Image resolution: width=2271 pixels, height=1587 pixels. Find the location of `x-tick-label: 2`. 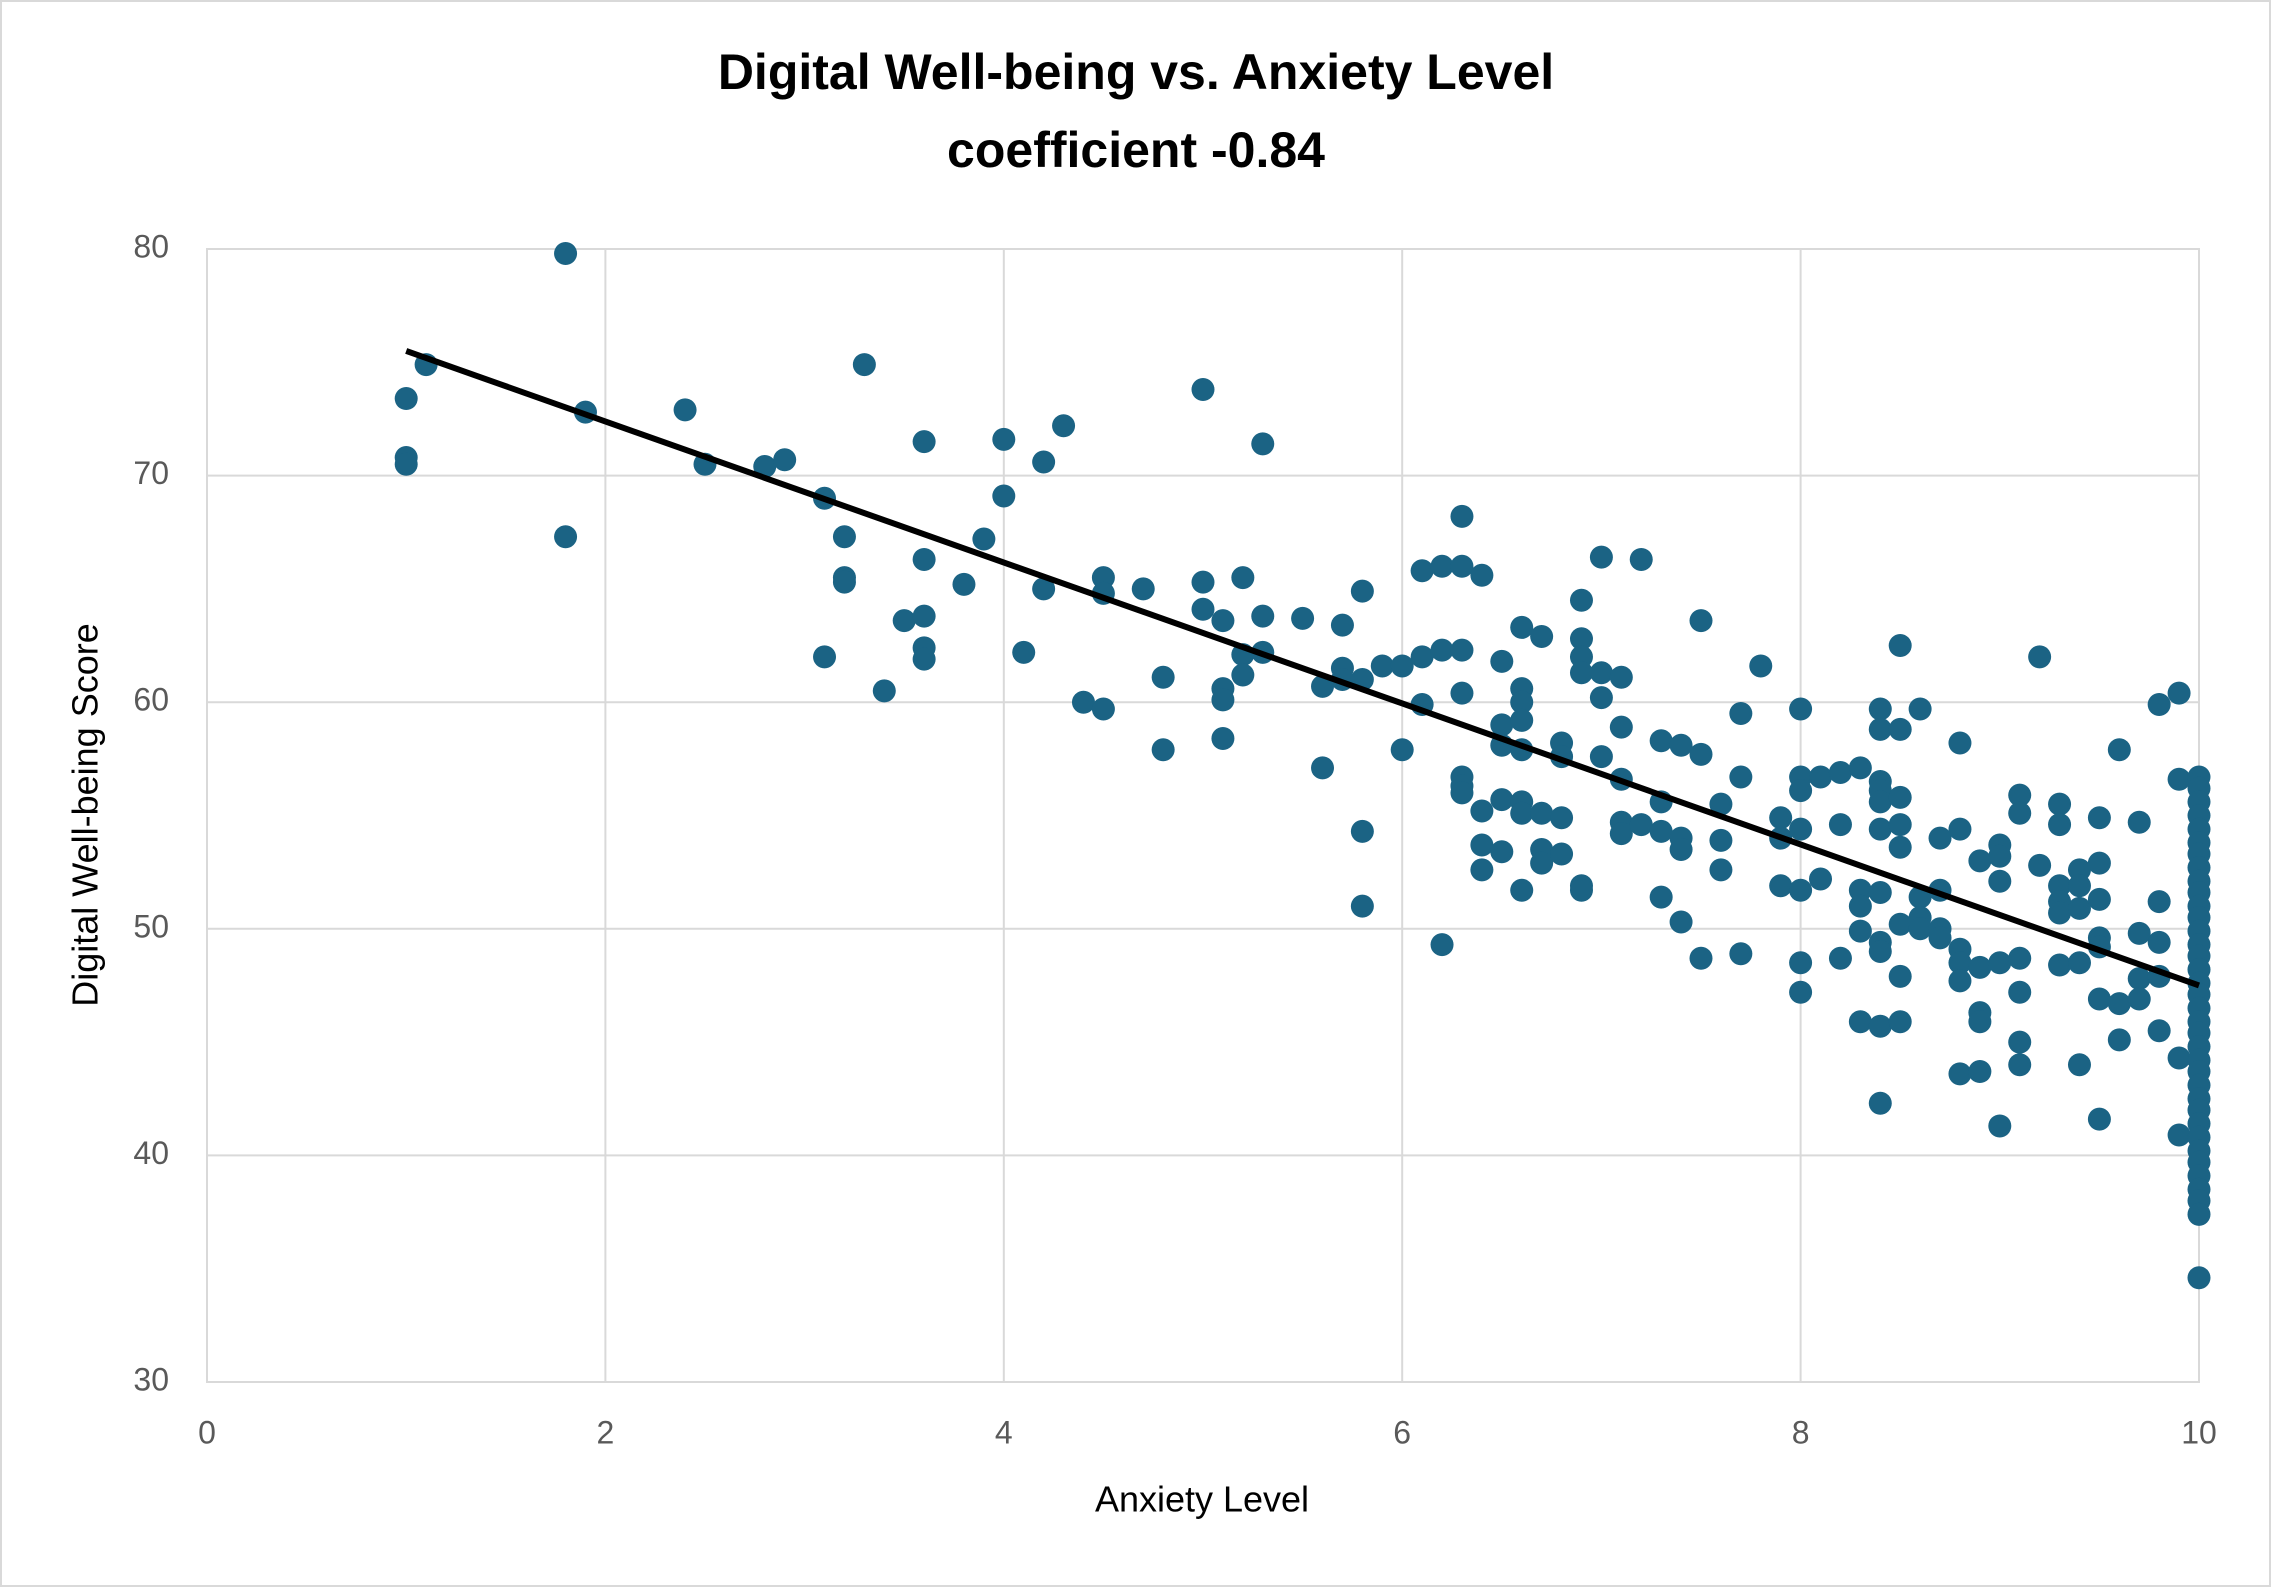

x-tick-label: 2 is located at coordinates (606, 1432).